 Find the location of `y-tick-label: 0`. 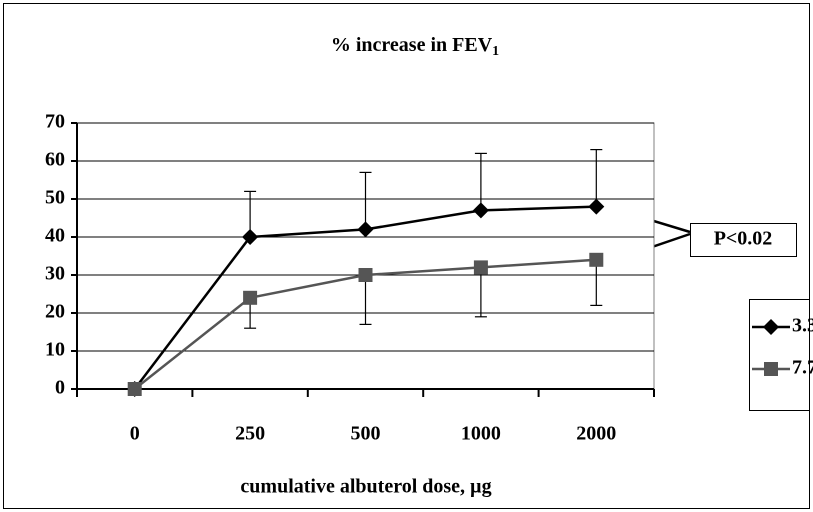

y-tick-label: 0 is located at coordinates (60, 388).